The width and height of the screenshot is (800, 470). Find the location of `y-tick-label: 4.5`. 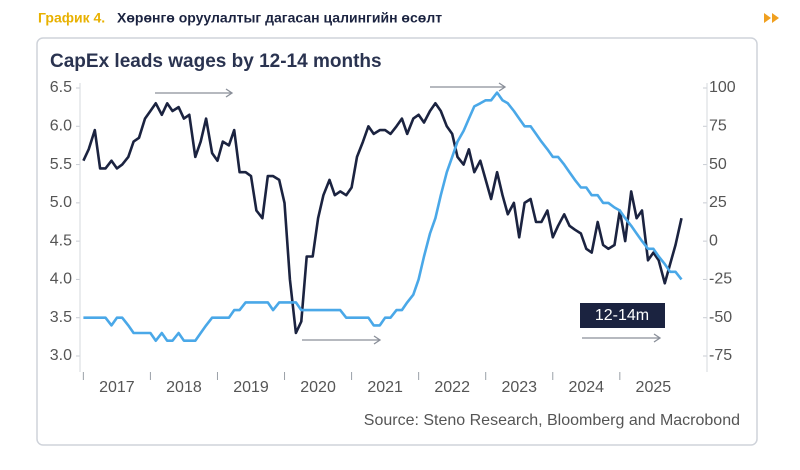

y-tick-label: 4.5 is located at coordinates (61, 240).